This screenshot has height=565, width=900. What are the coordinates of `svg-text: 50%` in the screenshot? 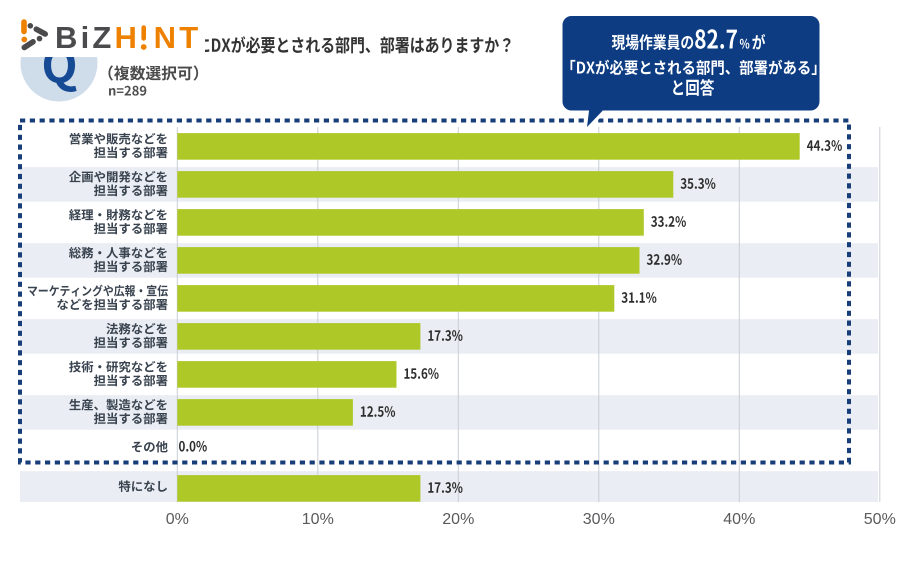 It's located at (880, 519).